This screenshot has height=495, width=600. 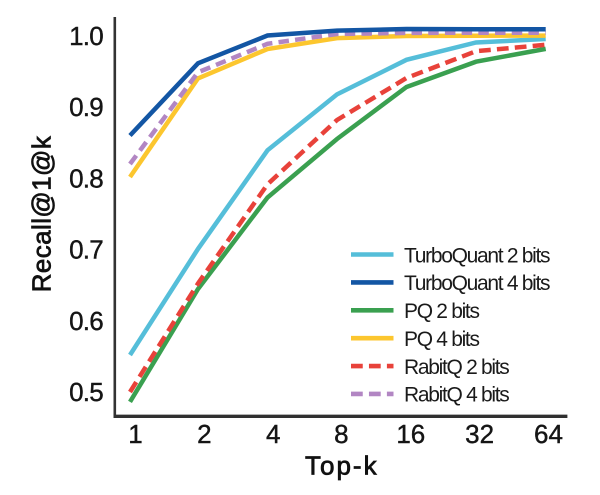 What do you see at coordinates (456, 367) in the screenshot?
I see `svg-text: RabitQ 2 bits` at bounding box center [456, 367].